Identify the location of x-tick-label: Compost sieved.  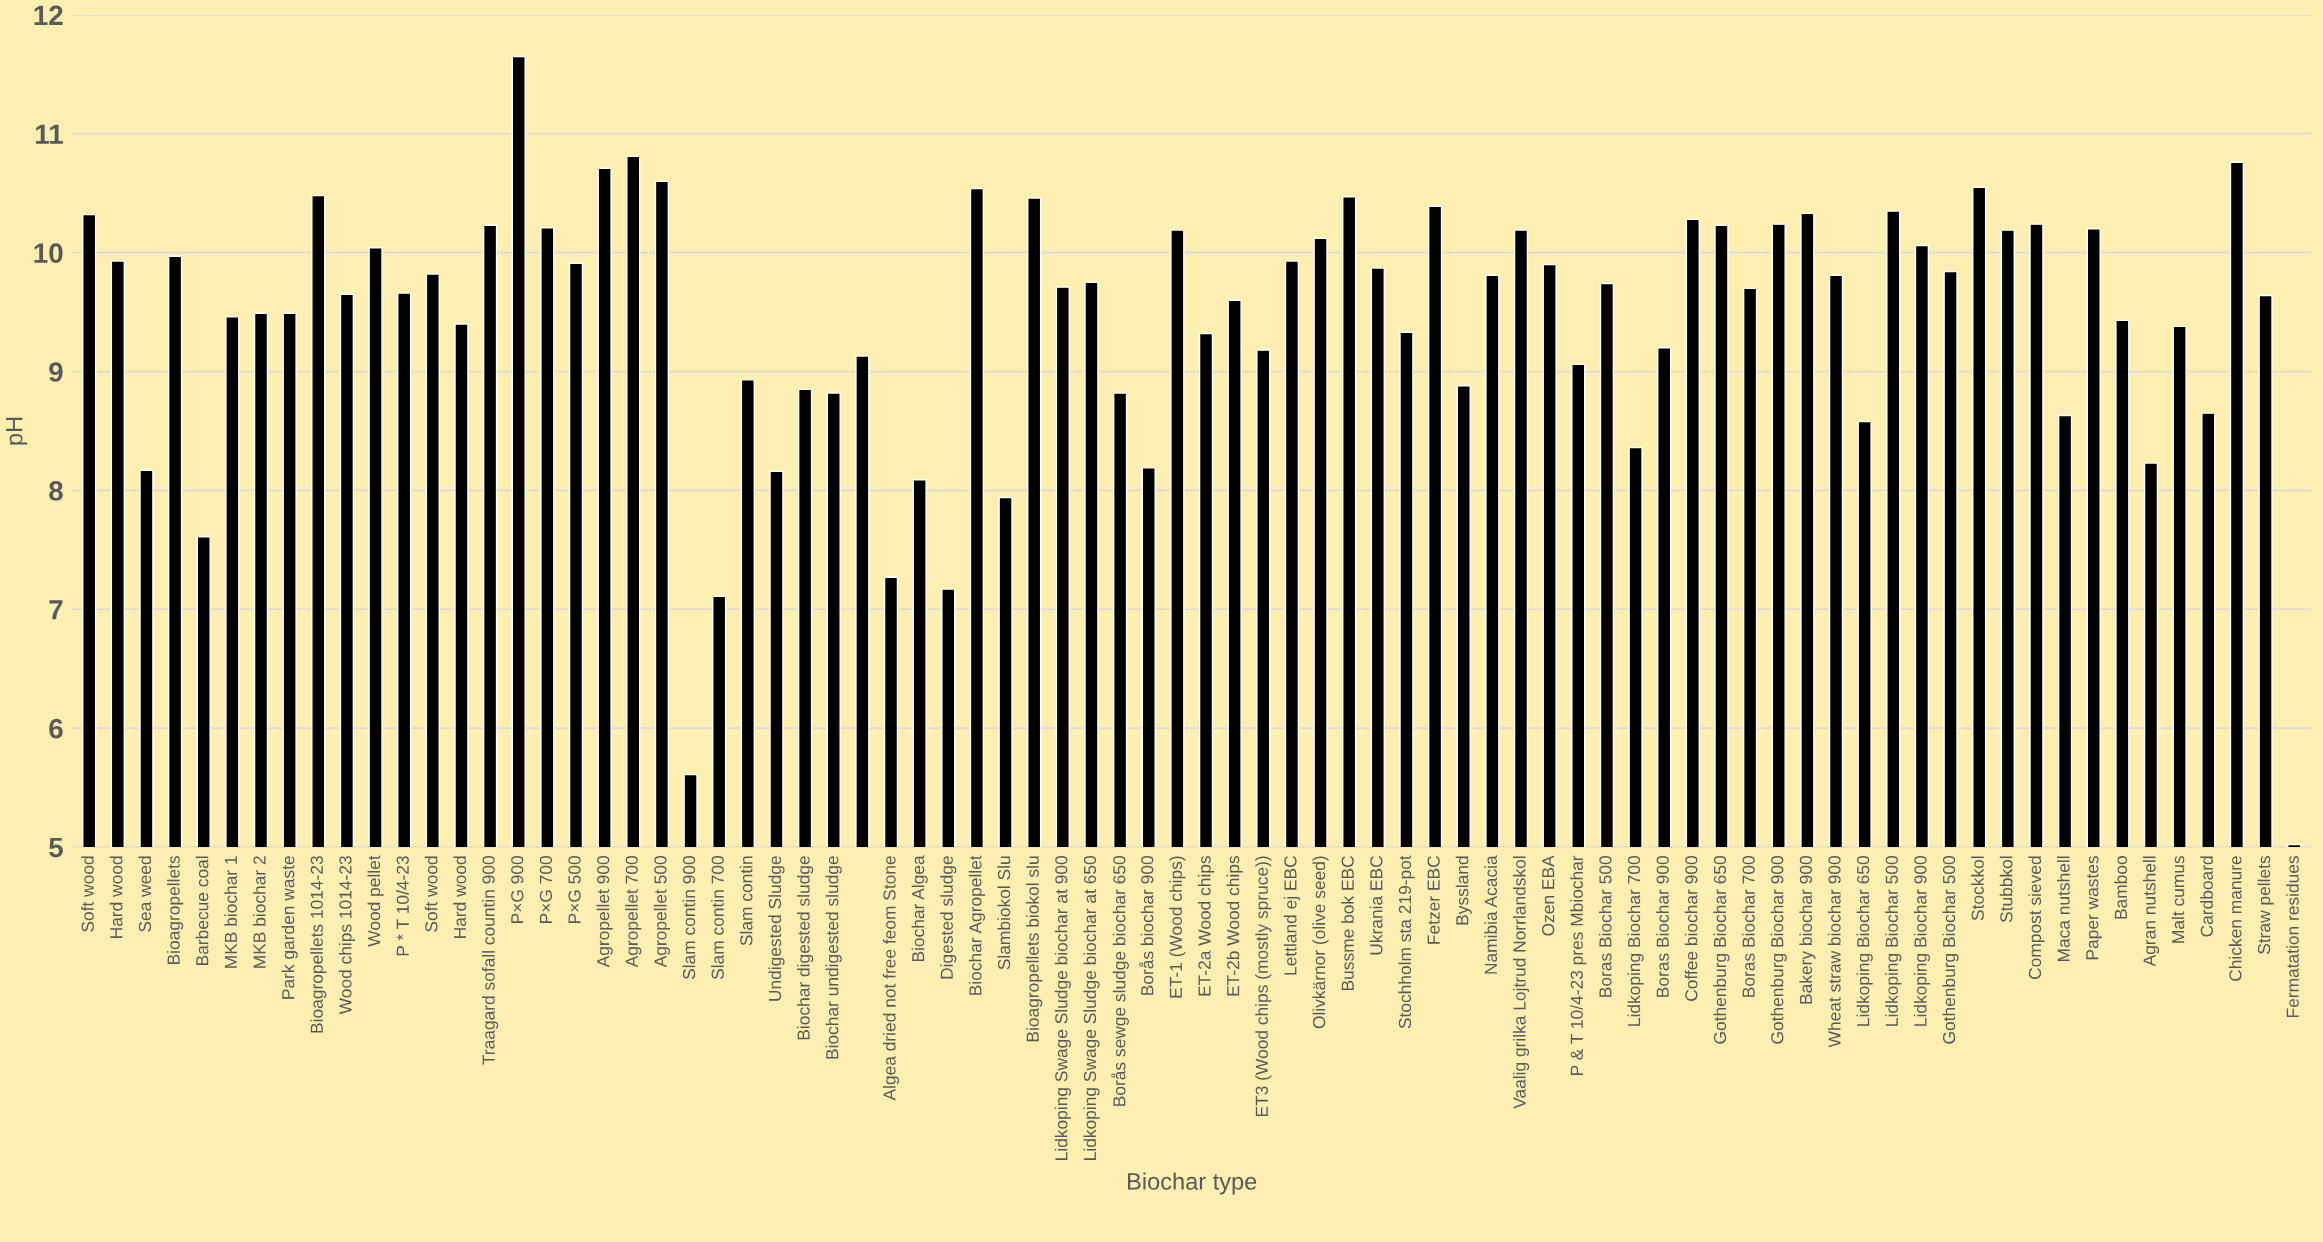
(2036, 917).